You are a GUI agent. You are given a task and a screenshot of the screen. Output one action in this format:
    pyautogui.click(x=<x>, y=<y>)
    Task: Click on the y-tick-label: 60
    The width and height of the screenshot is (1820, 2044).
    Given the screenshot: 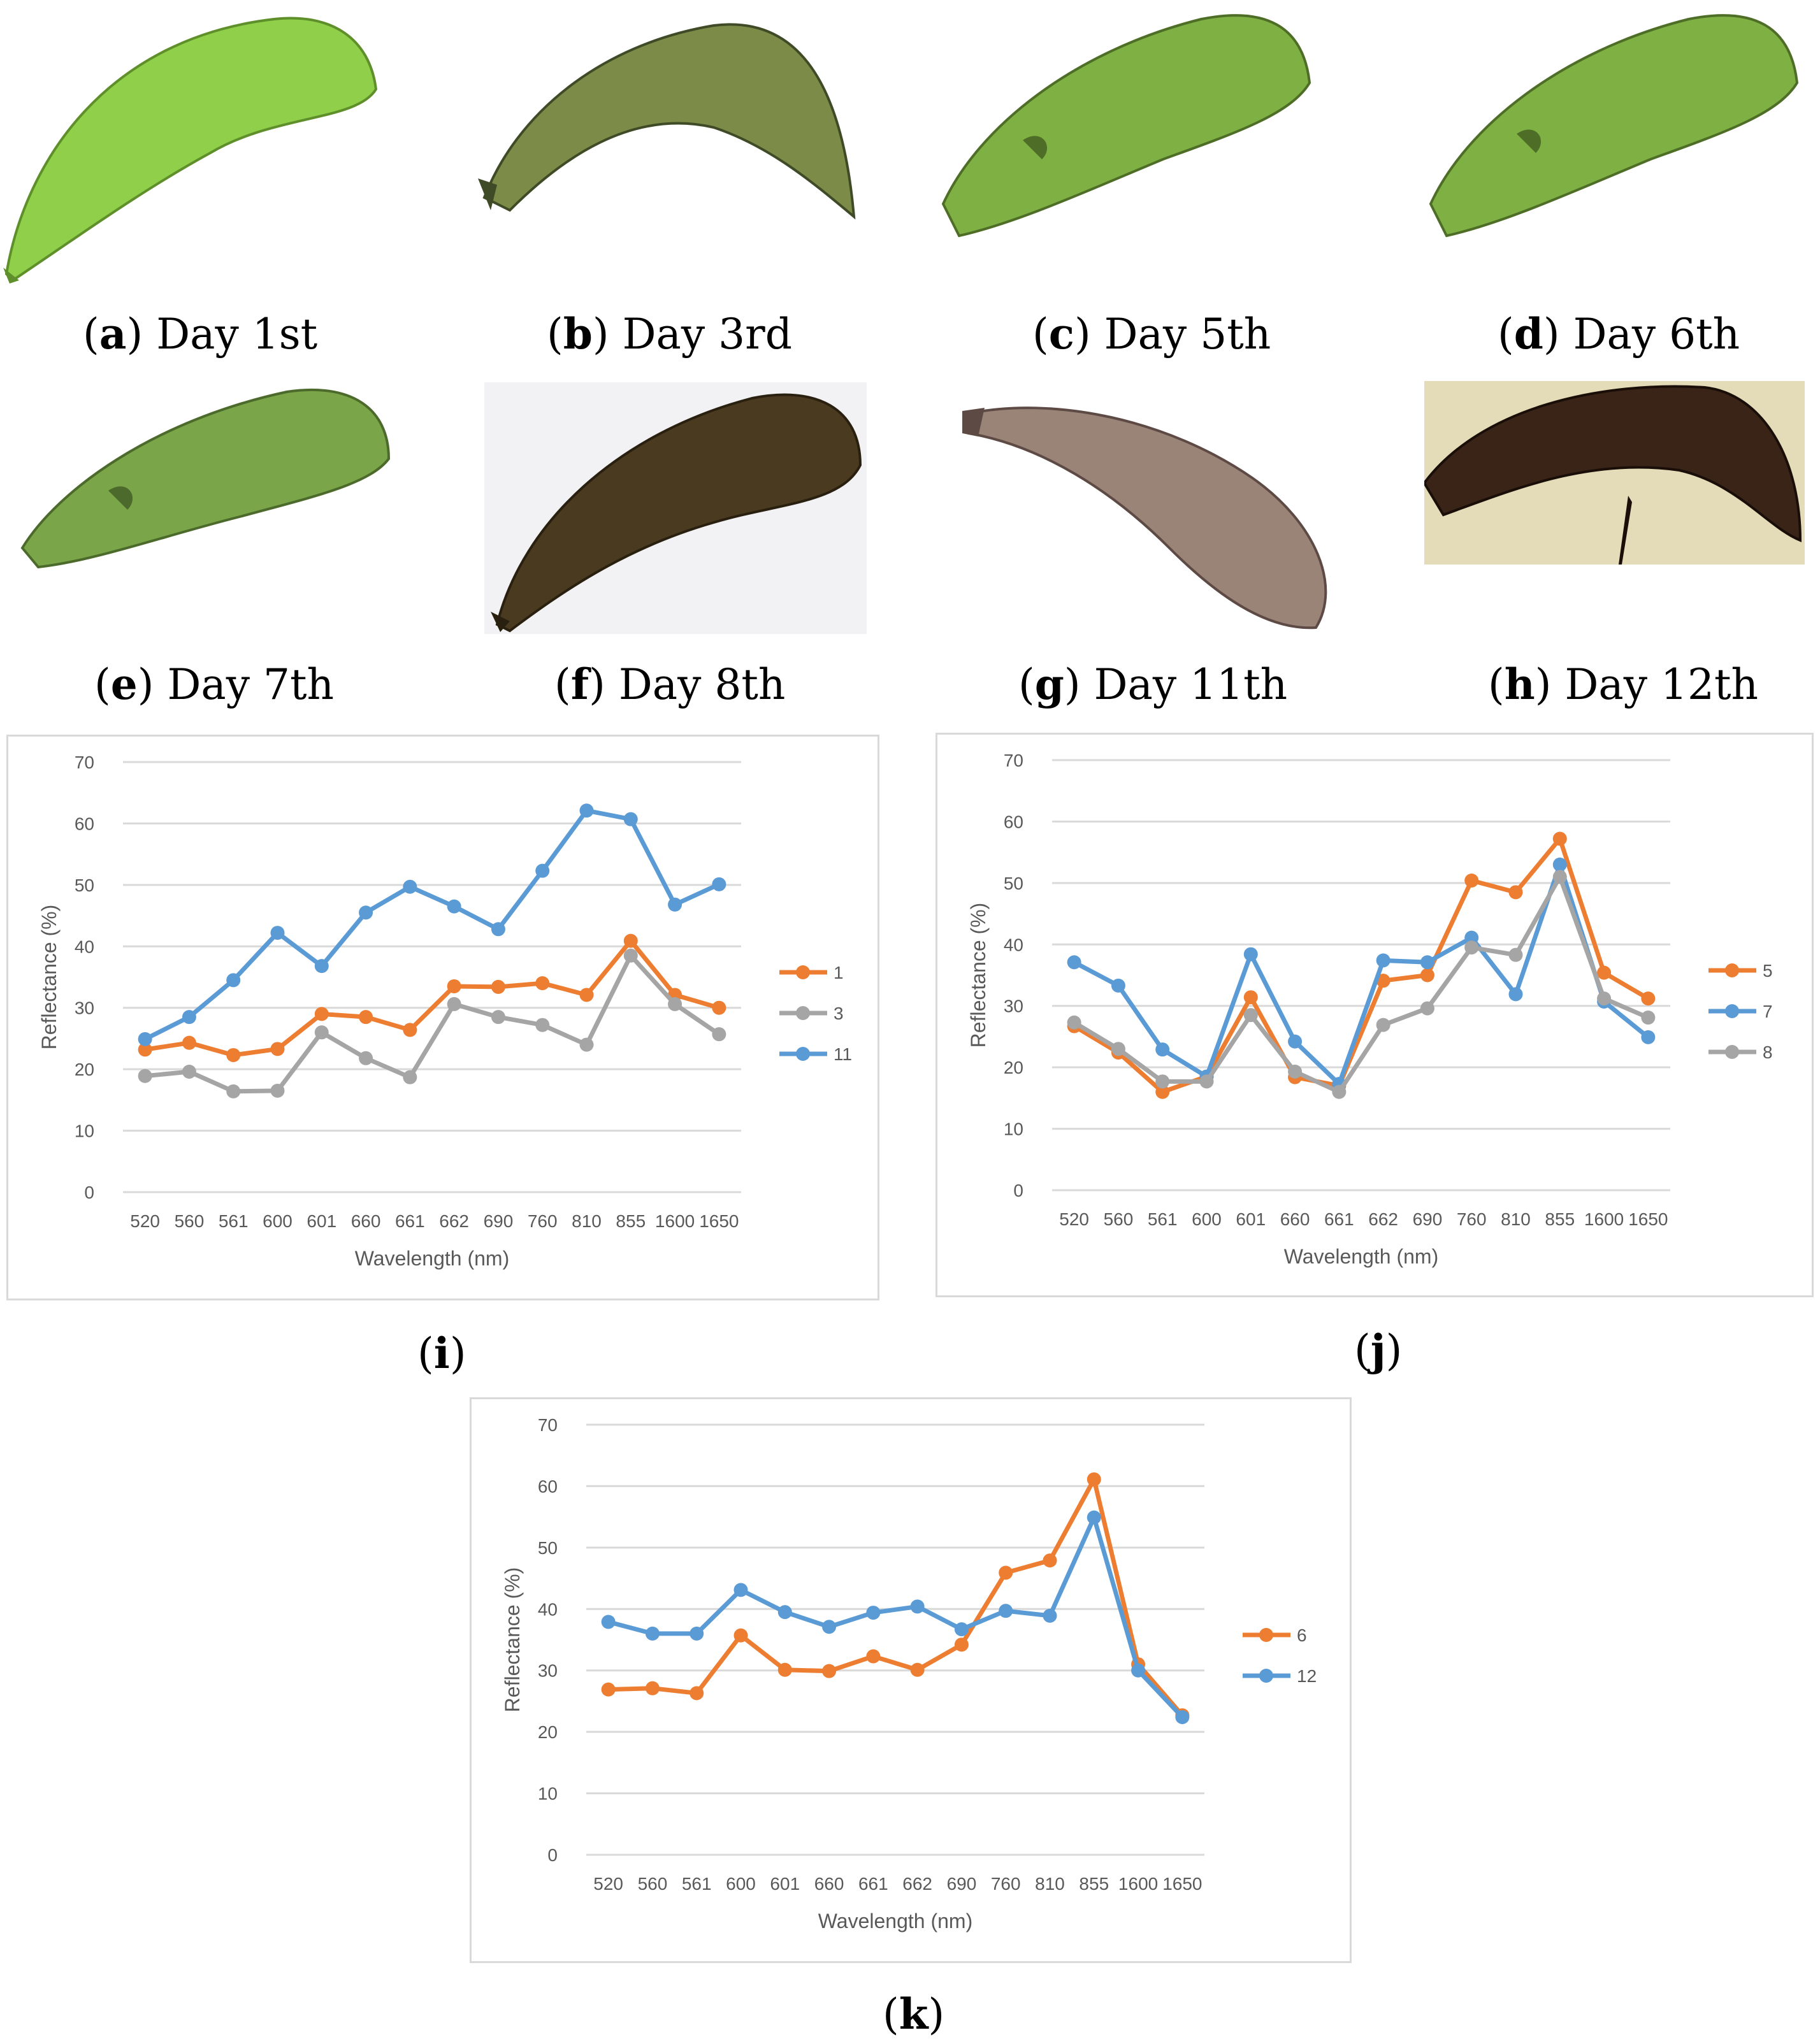 What is the action you would take?
    pyautogui.click(x=548, y=1486)
    